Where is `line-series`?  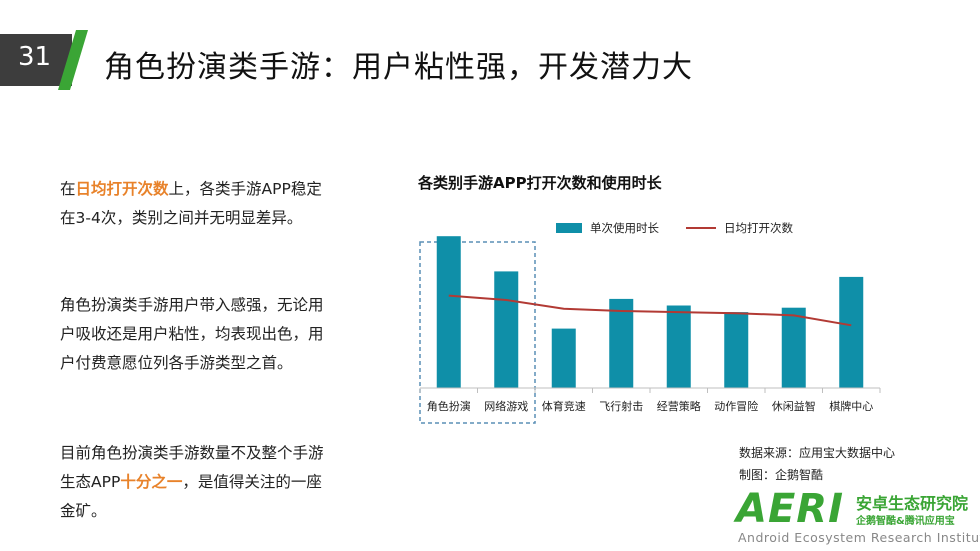
line-series is located at coordinates (650, 310).